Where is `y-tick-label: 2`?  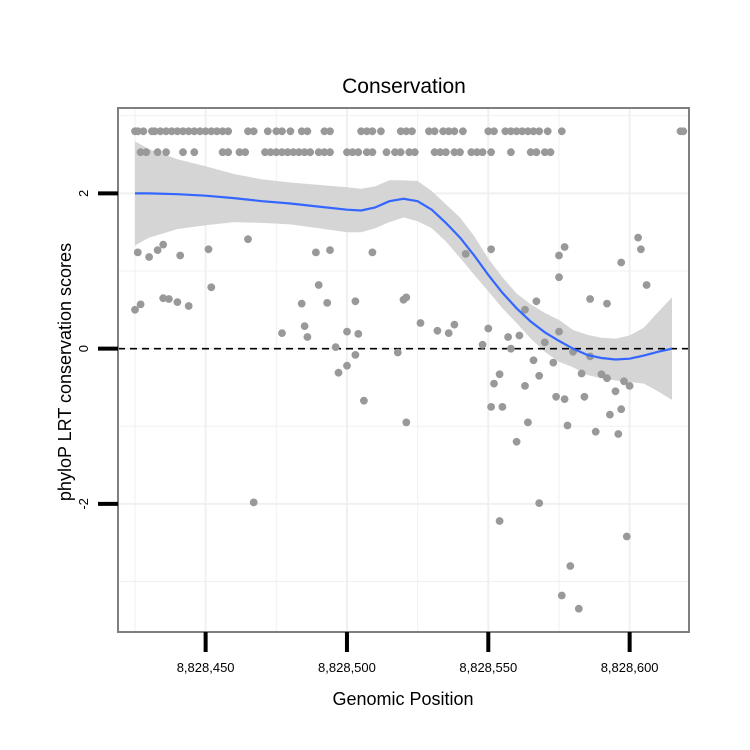
y-tick-label: 2 is located at coordinates (83, 193).